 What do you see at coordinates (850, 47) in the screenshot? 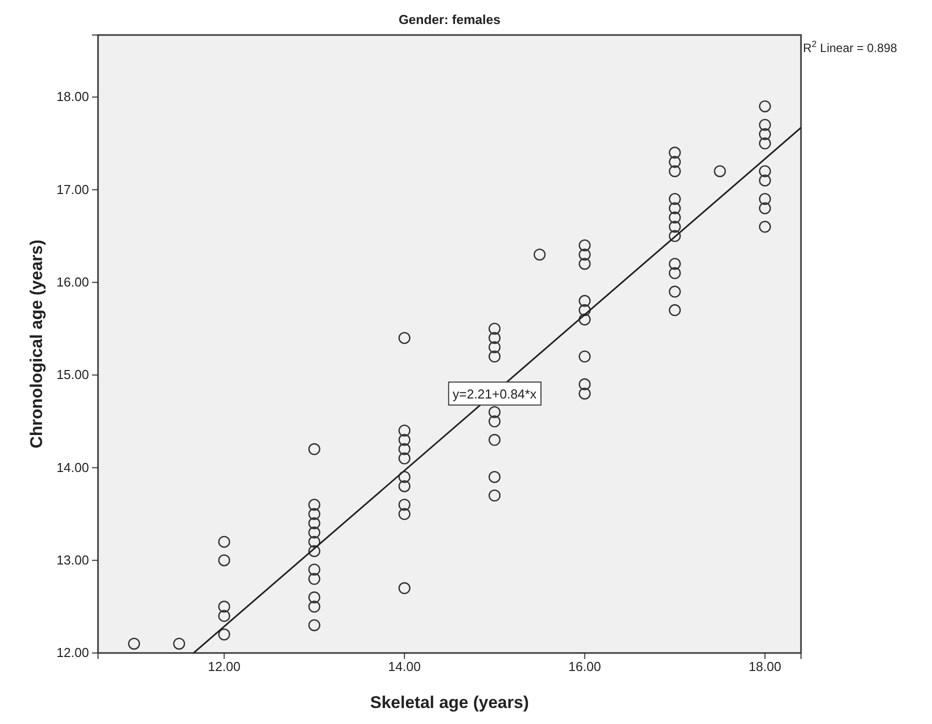
I see `text: R$^{2}$ Linear = 0.898` at bounding box center [850, 47].